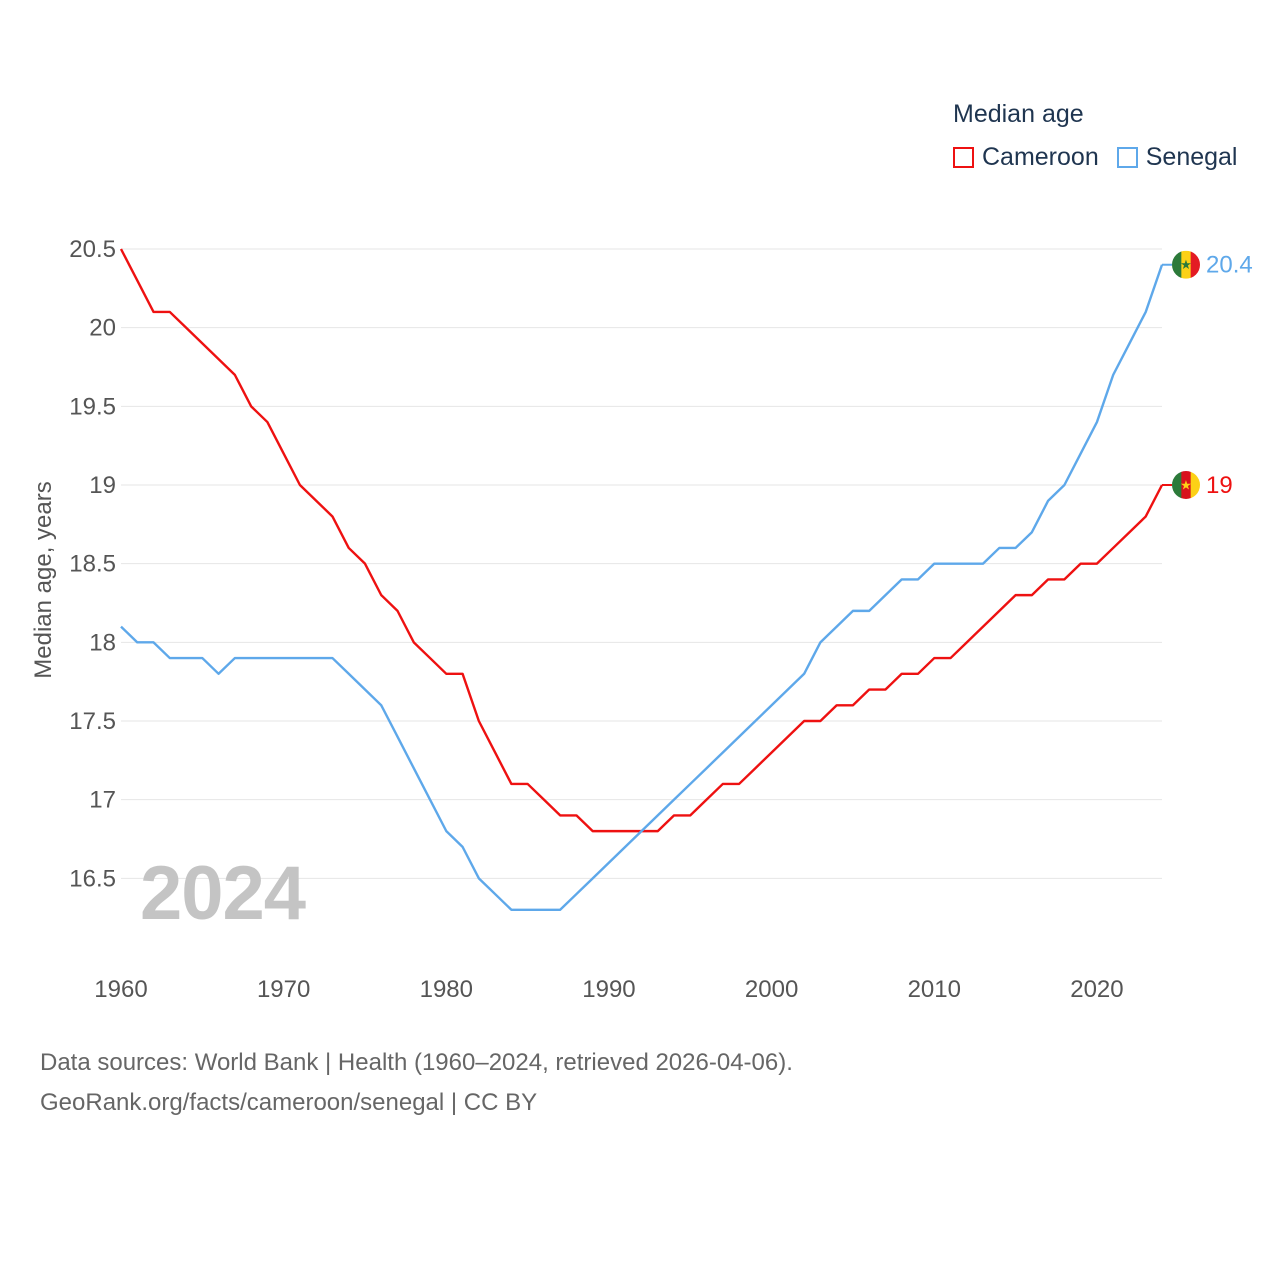 Image resolution: width=1280 pixels, height=1280 pixels. I want to click on y-axis-ticks: 16.5 17 17.5 18 18.5 19 19.5 20 20.5, so click(92, 564).